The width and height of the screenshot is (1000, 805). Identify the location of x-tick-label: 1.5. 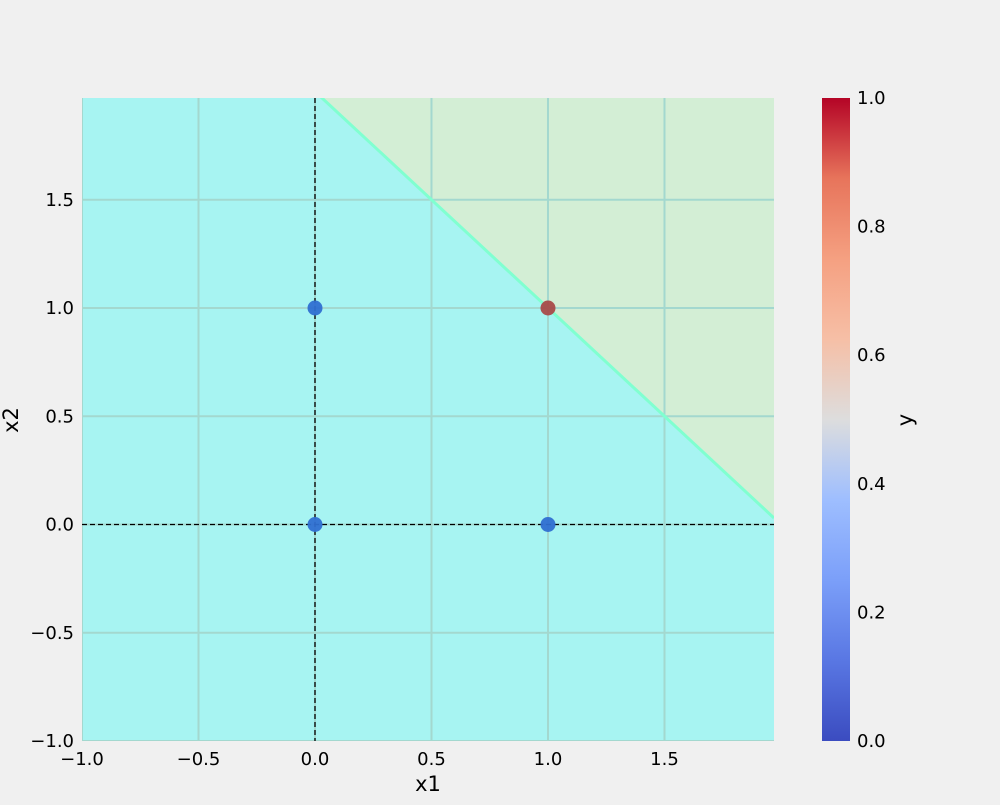
(664, 759).